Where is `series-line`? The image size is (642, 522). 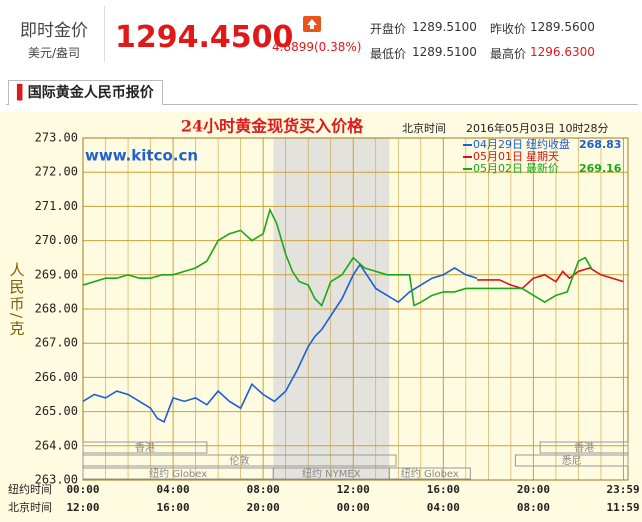 series-line is located at coordinates (550, 278).